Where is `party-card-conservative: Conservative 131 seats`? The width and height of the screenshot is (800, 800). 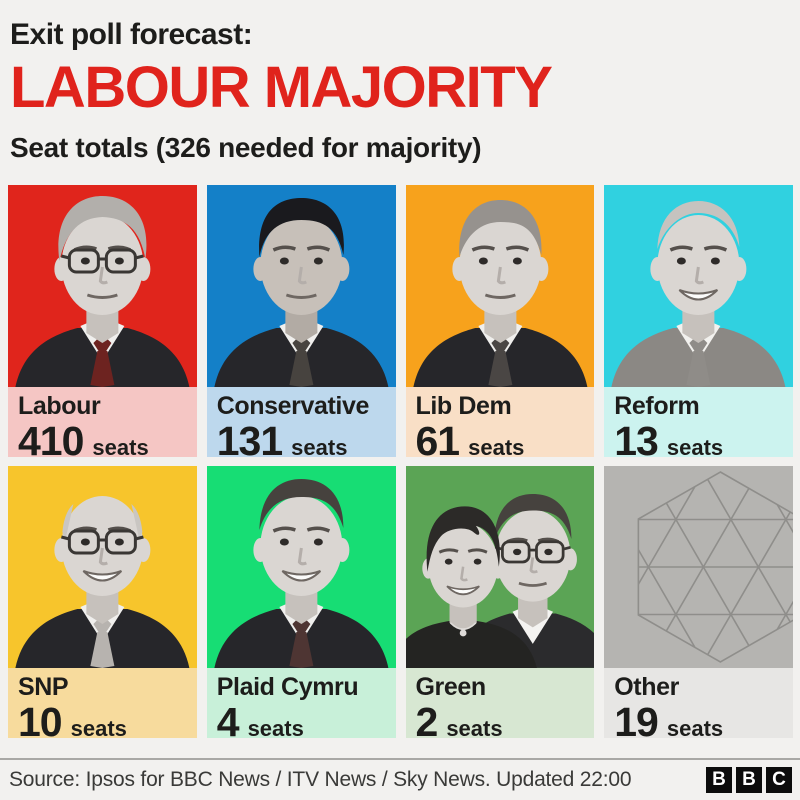
party-card-conservative: Conservative 131 seats is located at coordinates (301, 324).